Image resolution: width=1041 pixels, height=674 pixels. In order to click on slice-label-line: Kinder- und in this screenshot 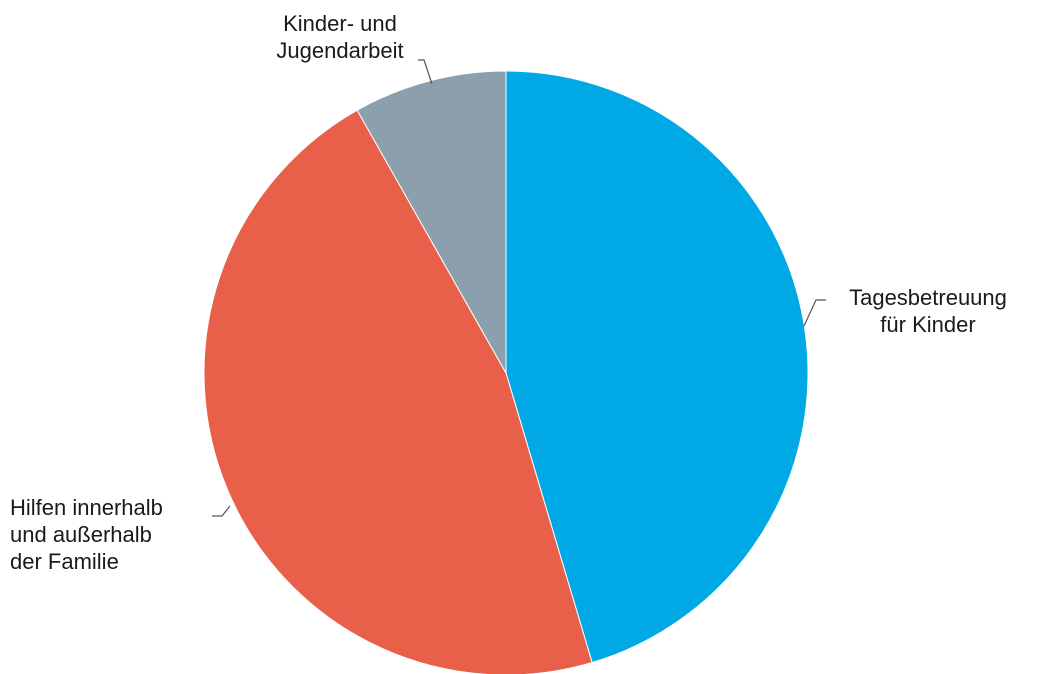, I will do `click(340, 23)`.